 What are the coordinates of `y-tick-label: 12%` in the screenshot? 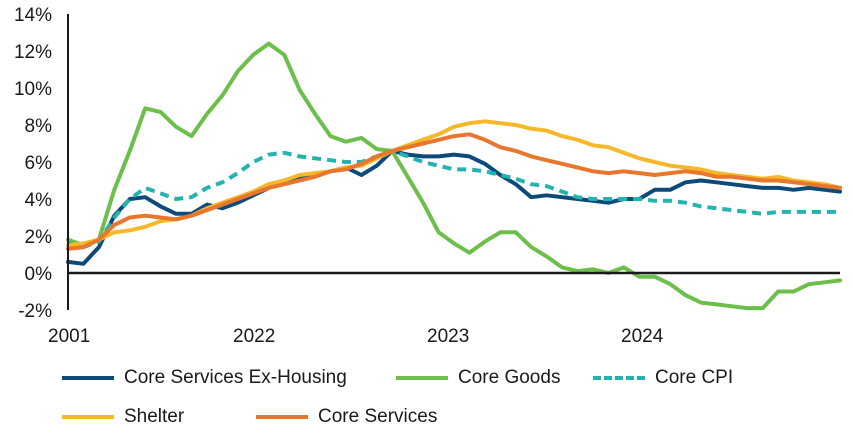 It's located at (33, 52).